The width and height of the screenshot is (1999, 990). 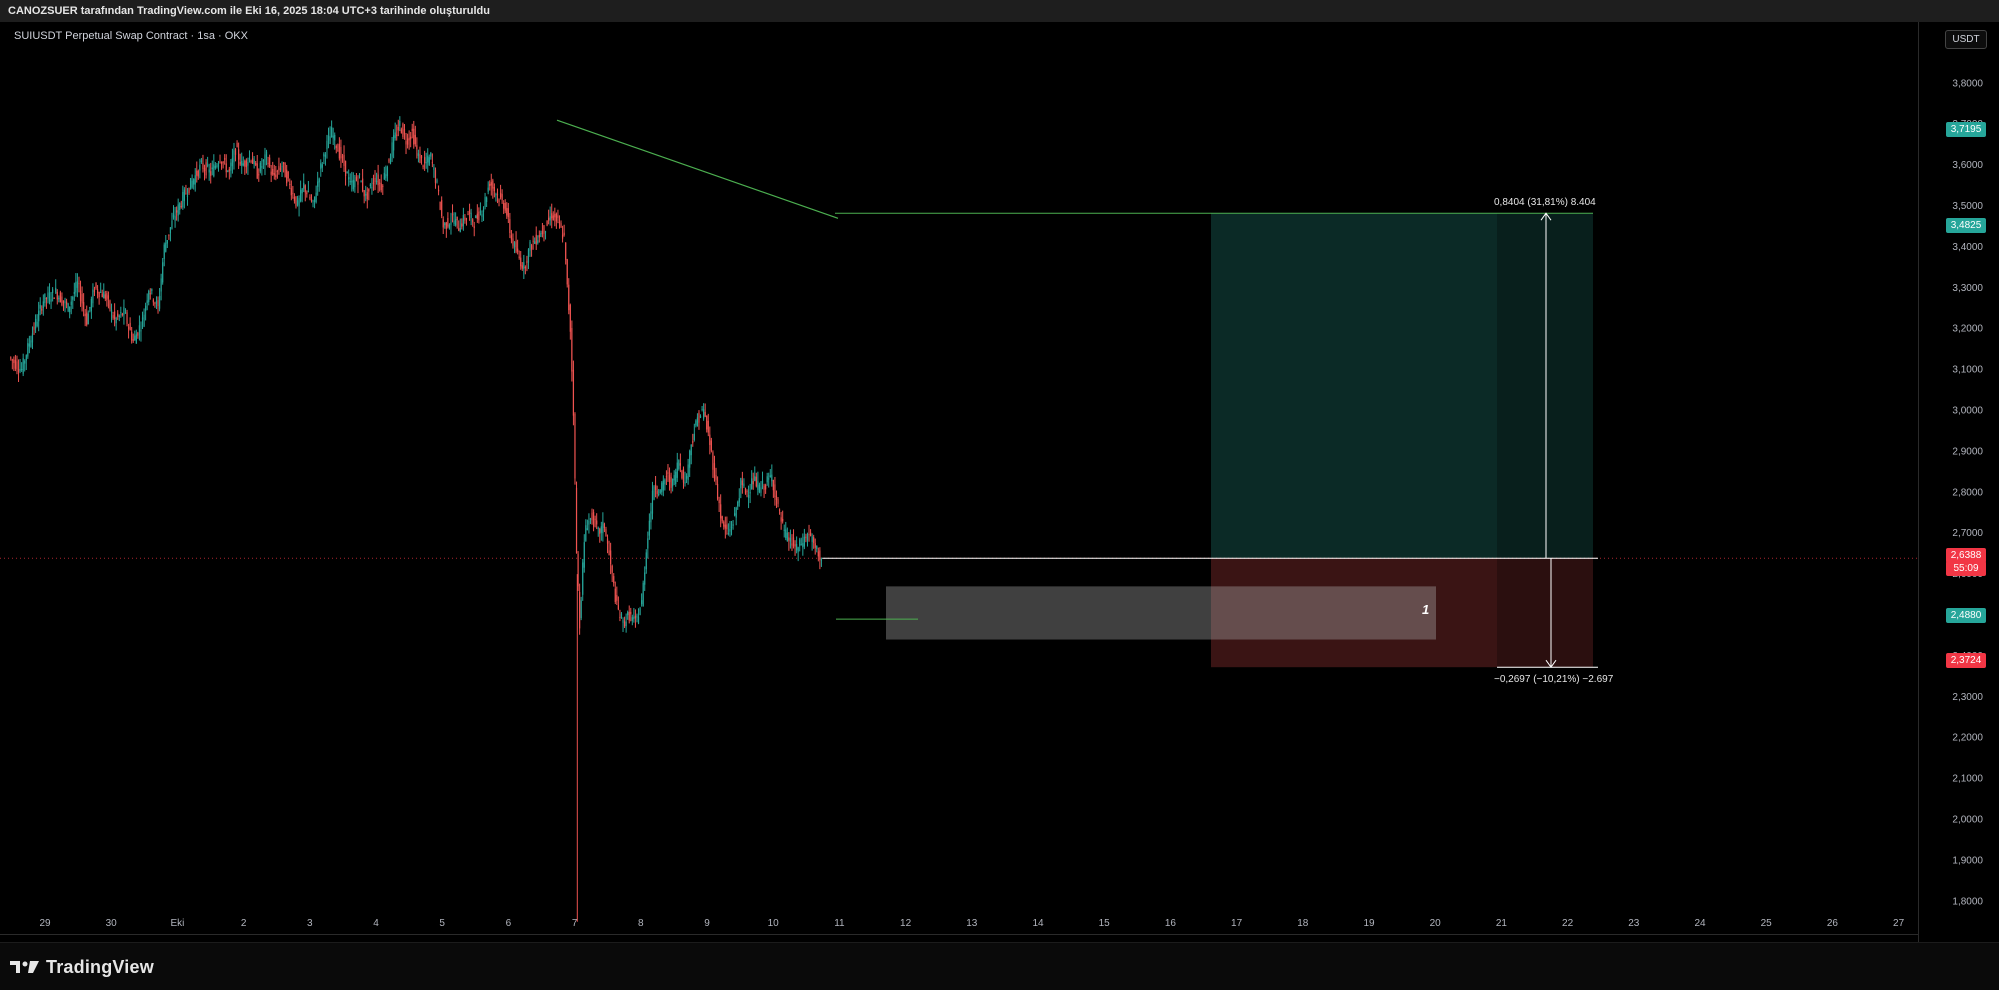 What do you see at coordinates (1303, 923) in the screenshot?
I see `time-axis-label: 18` at bounding box center [1303, 923].